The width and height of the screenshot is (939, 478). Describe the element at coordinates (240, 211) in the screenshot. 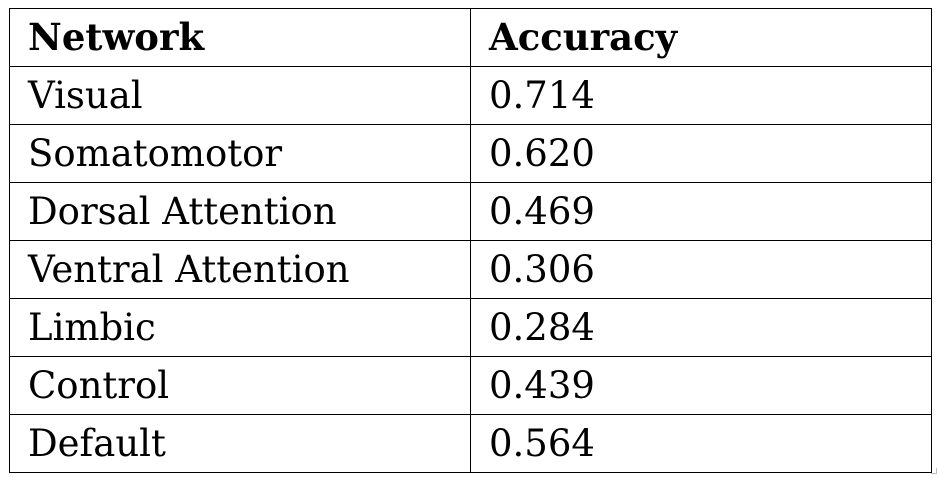

I see `network-cell: Dorsal Attention` at that location.